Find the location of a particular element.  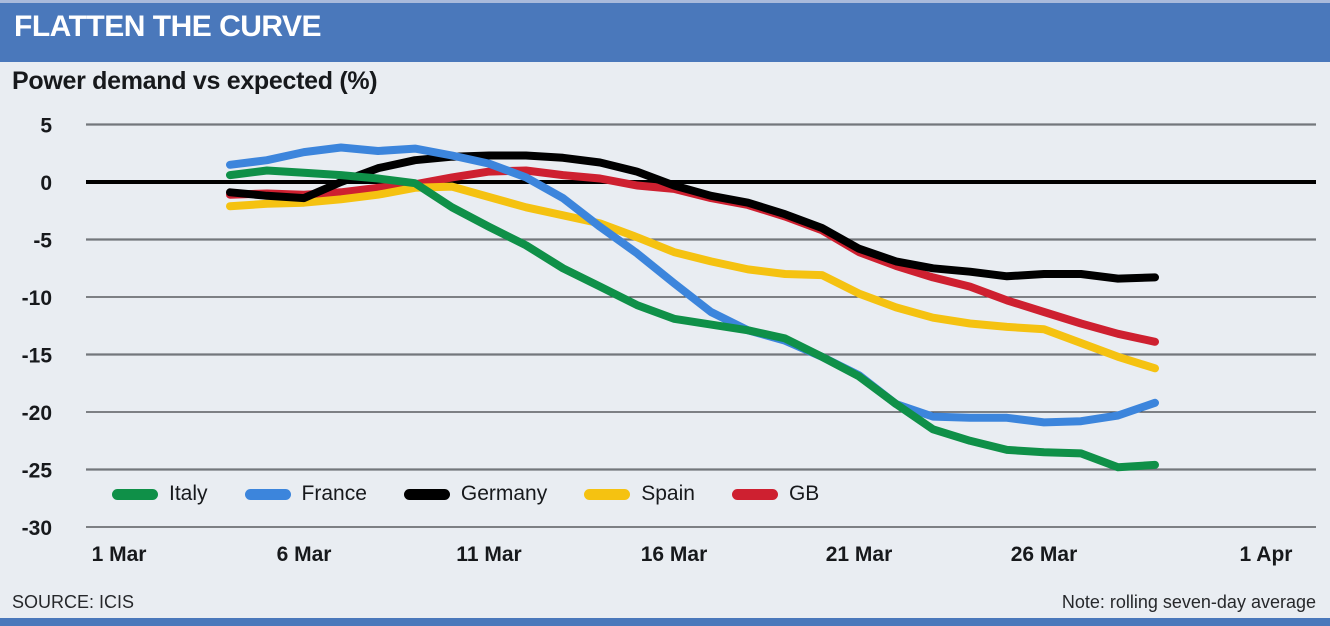

y-axis-tick-label: -10 is located at coordinates (37, 298).